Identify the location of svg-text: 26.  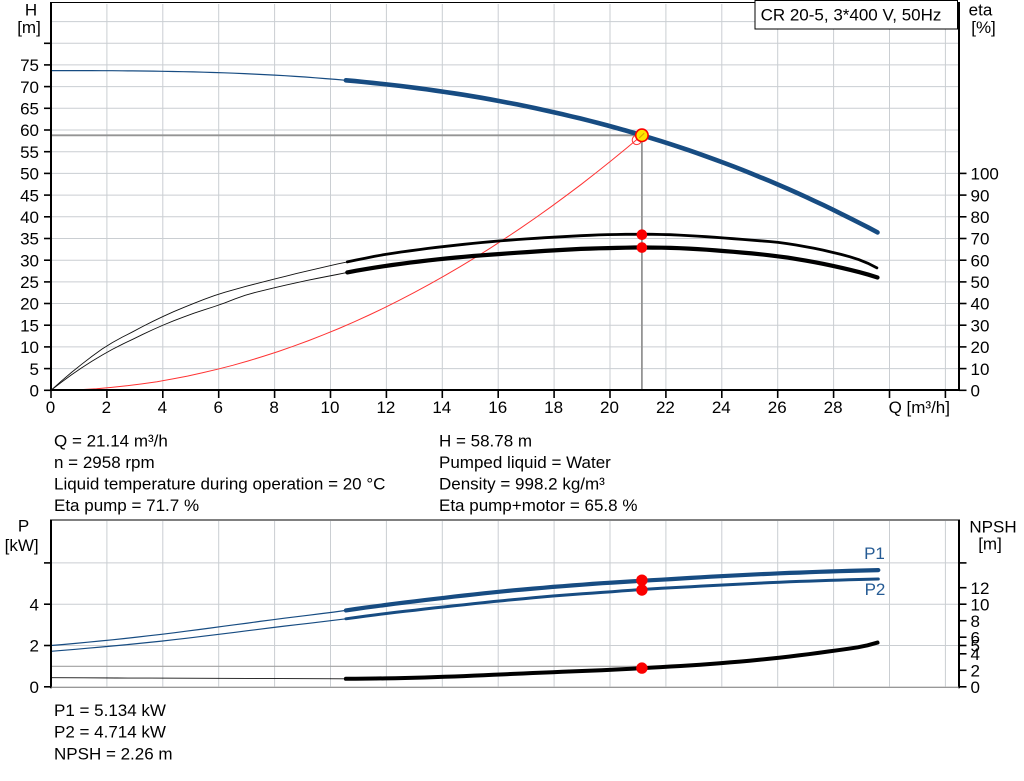
(777, 407).